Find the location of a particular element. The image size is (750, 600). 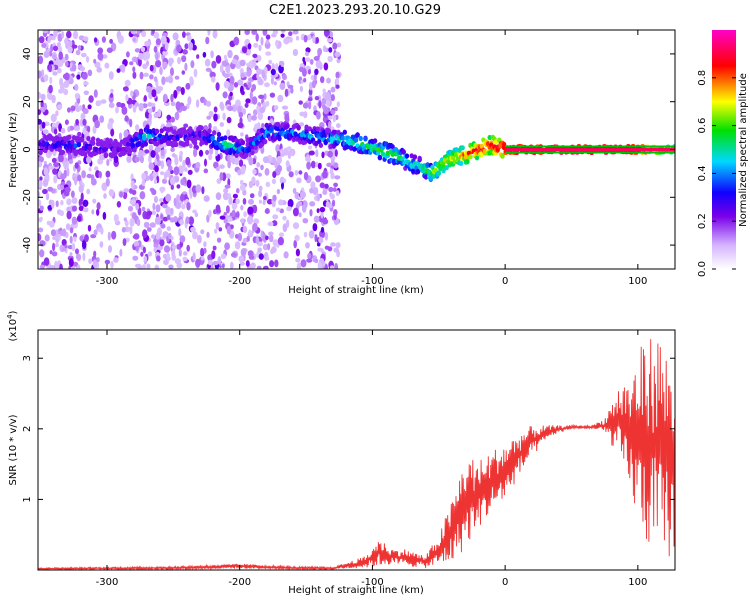

colorbar-label: Normalized spectral amplitude is located at coordinates (743, 150).